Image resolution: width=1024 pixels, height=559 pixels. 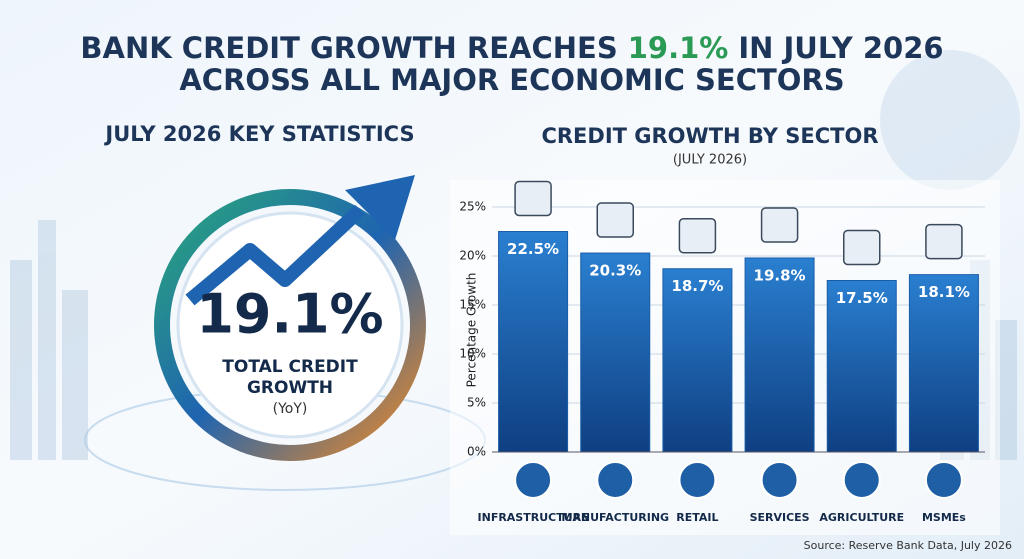 I want to click on key-stats-title: JULY 2026 KEY STATISTICS, so click(x=258, y=134).